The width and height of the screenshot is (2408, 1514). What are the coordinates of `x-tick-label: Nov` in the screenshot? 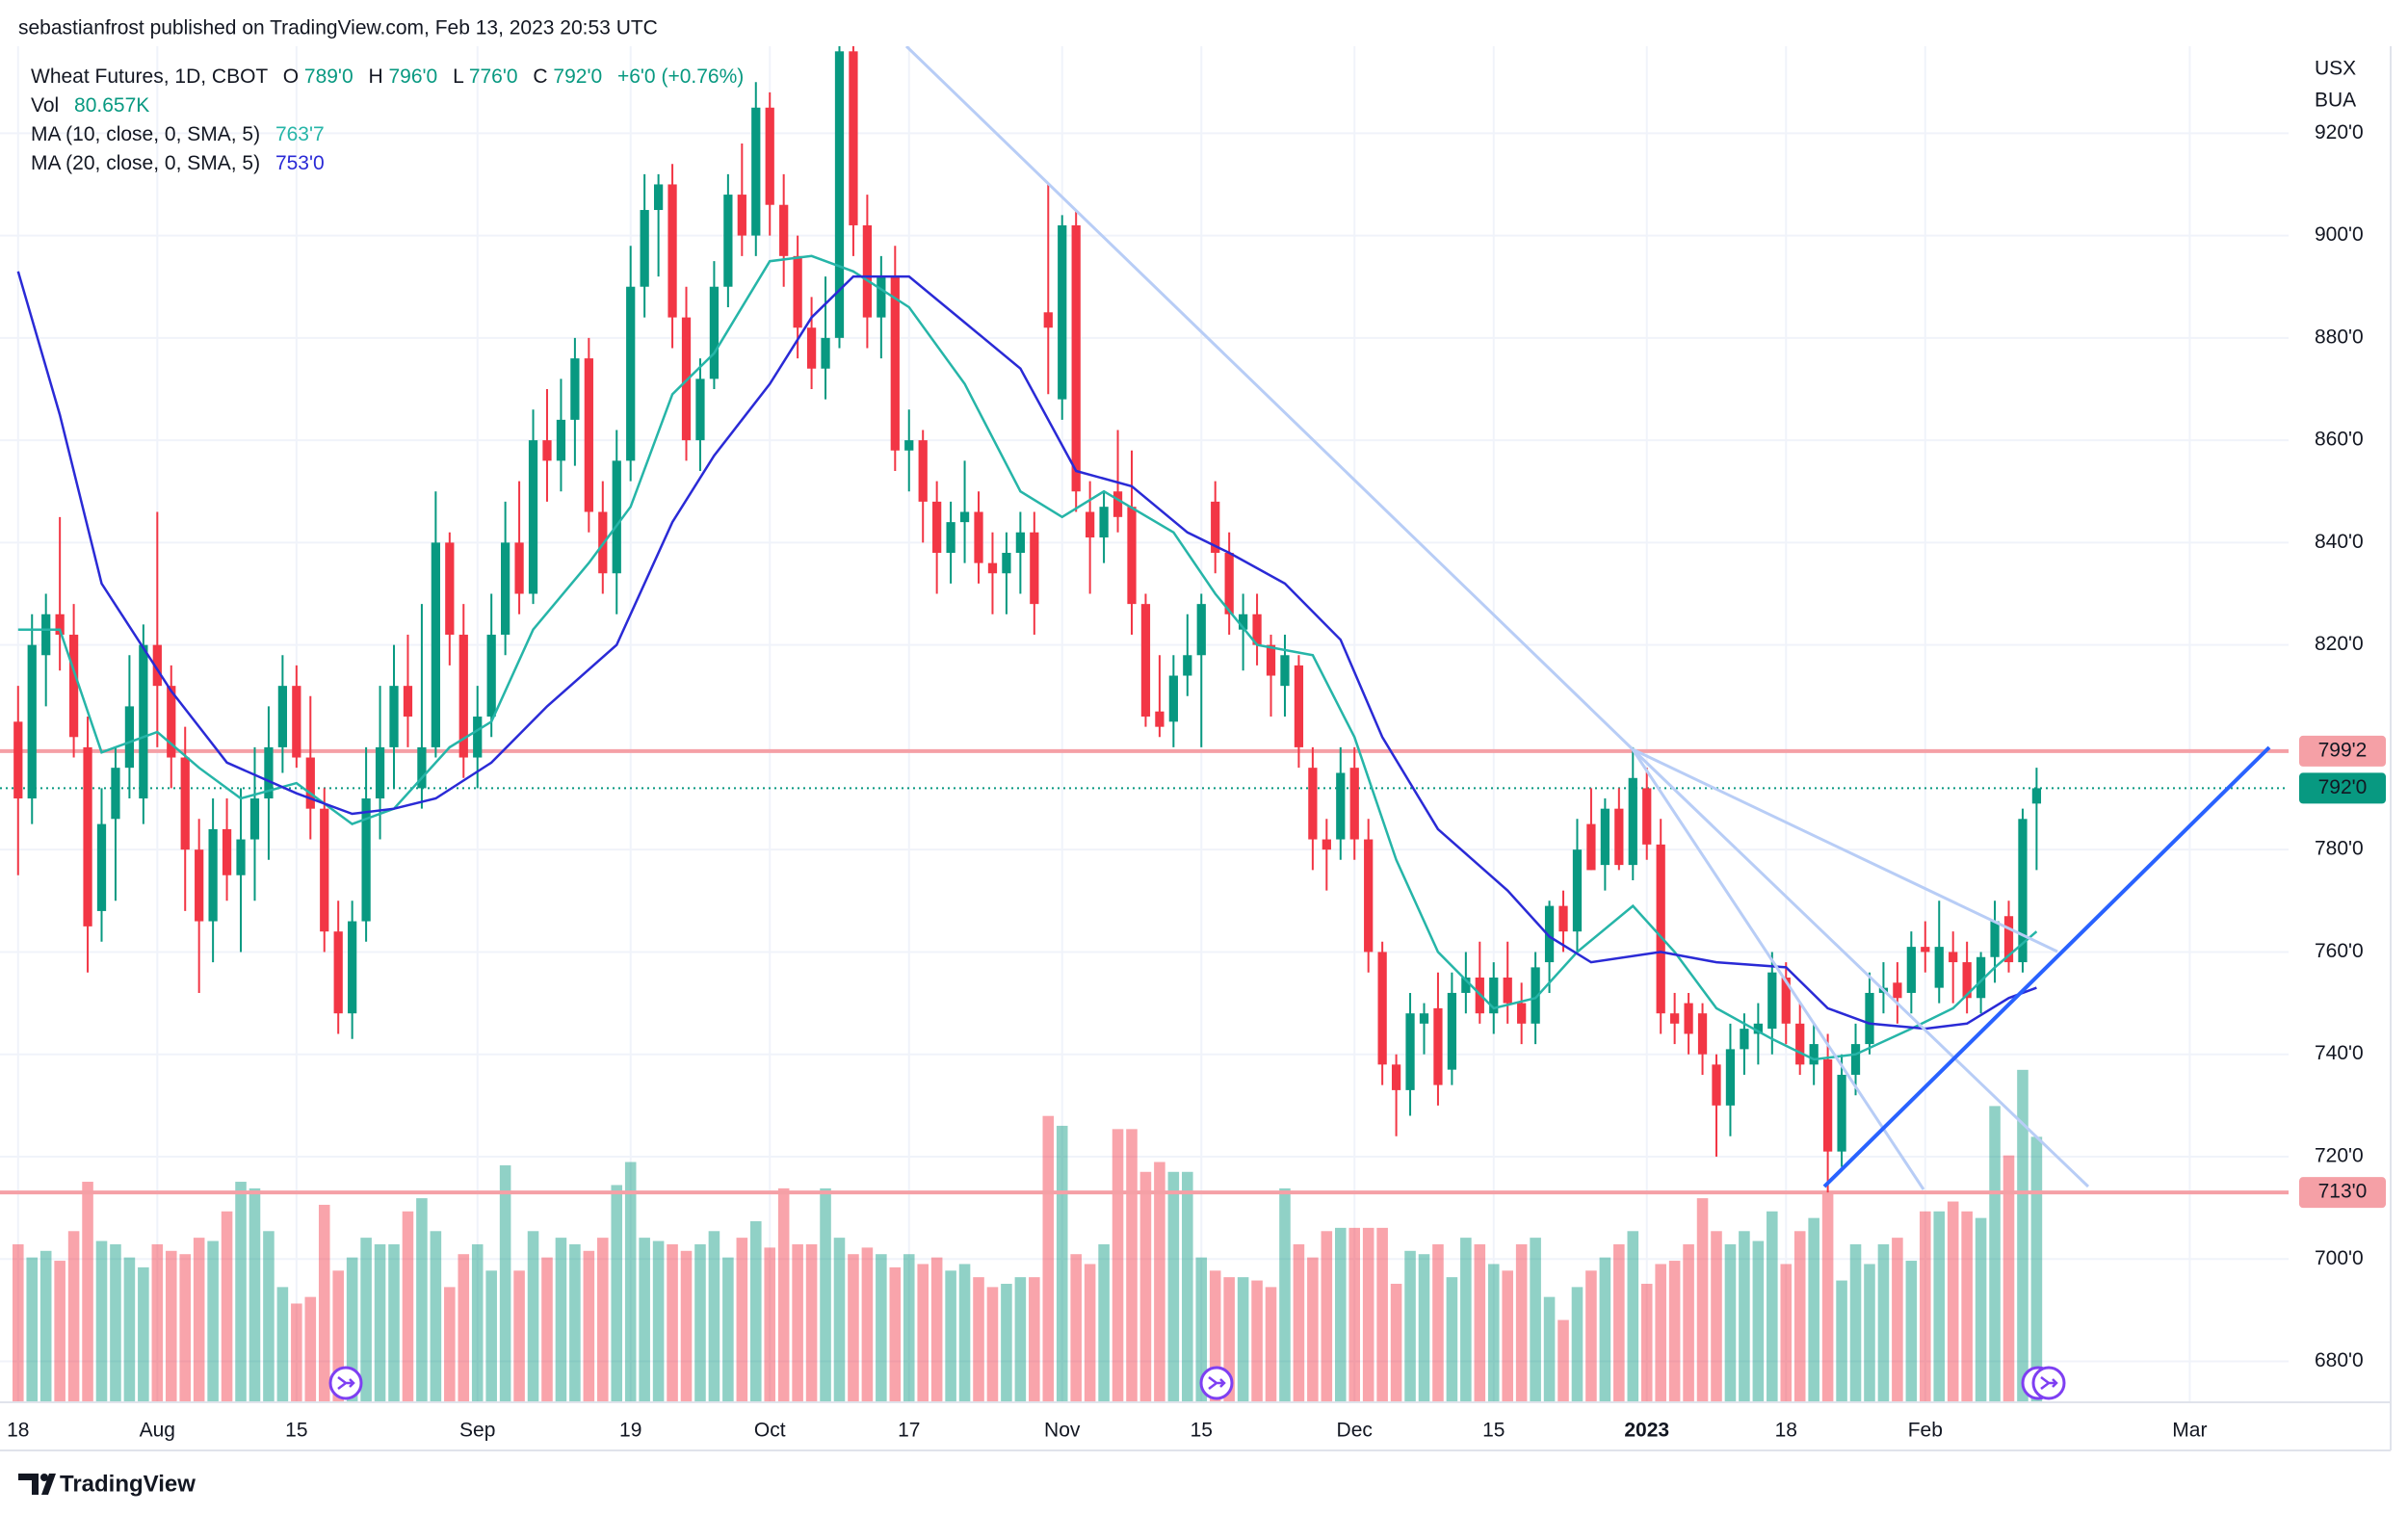 It's located at (1062, 1431).